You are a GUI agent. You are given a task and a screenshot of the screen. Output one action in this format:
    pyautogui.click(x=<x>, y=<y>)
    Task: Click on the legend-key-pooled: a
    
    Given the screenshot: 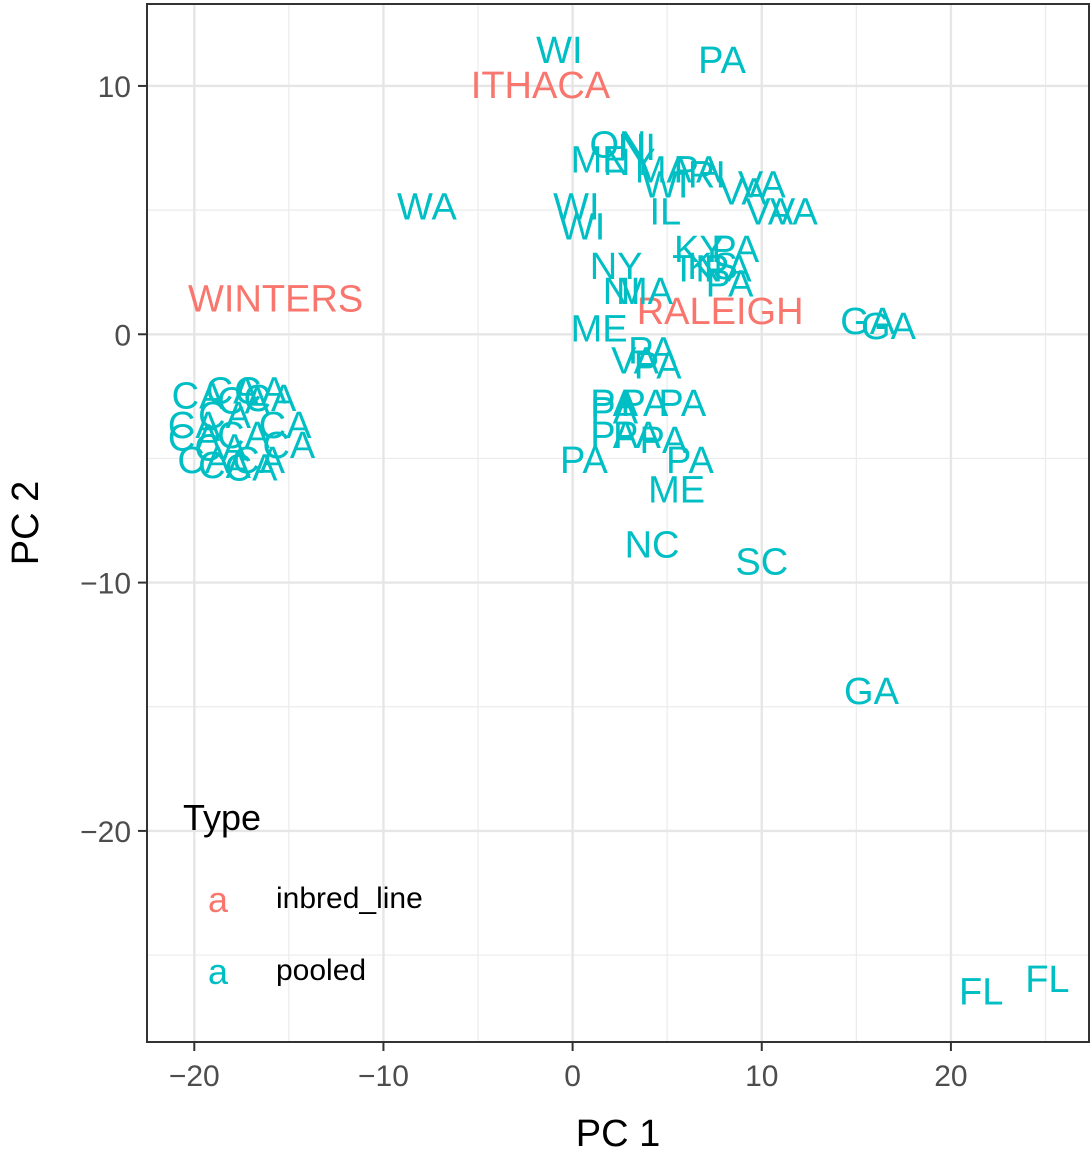 What is the action you would take?
    pyautogui.click(x=218, y=971)
    